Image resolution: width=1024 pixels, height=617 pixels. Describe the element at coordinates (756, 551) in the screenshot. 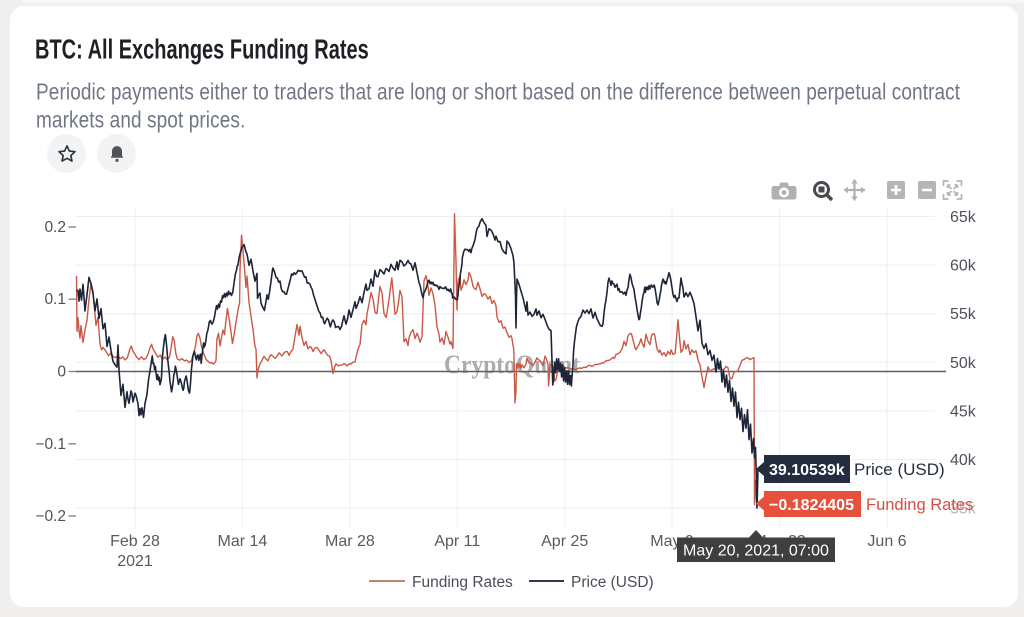

I see `svg-text: May 20, 2021, 07:00` at that location.